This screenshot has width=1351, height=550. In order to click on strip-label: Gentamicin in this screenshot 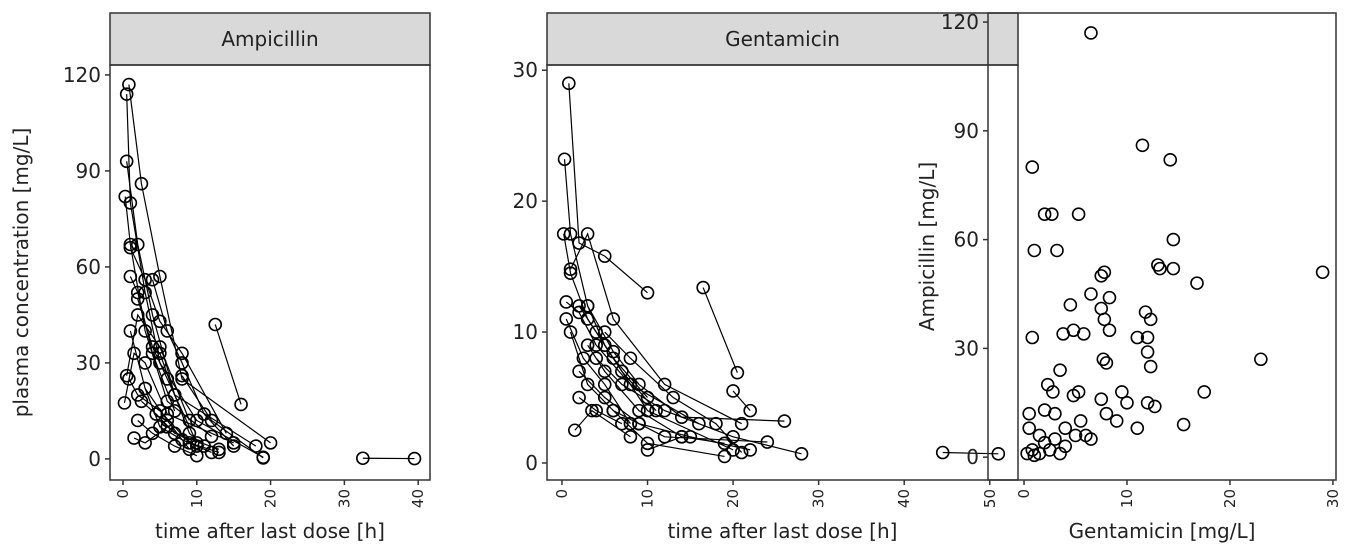, I will do `click(782, 39)`.